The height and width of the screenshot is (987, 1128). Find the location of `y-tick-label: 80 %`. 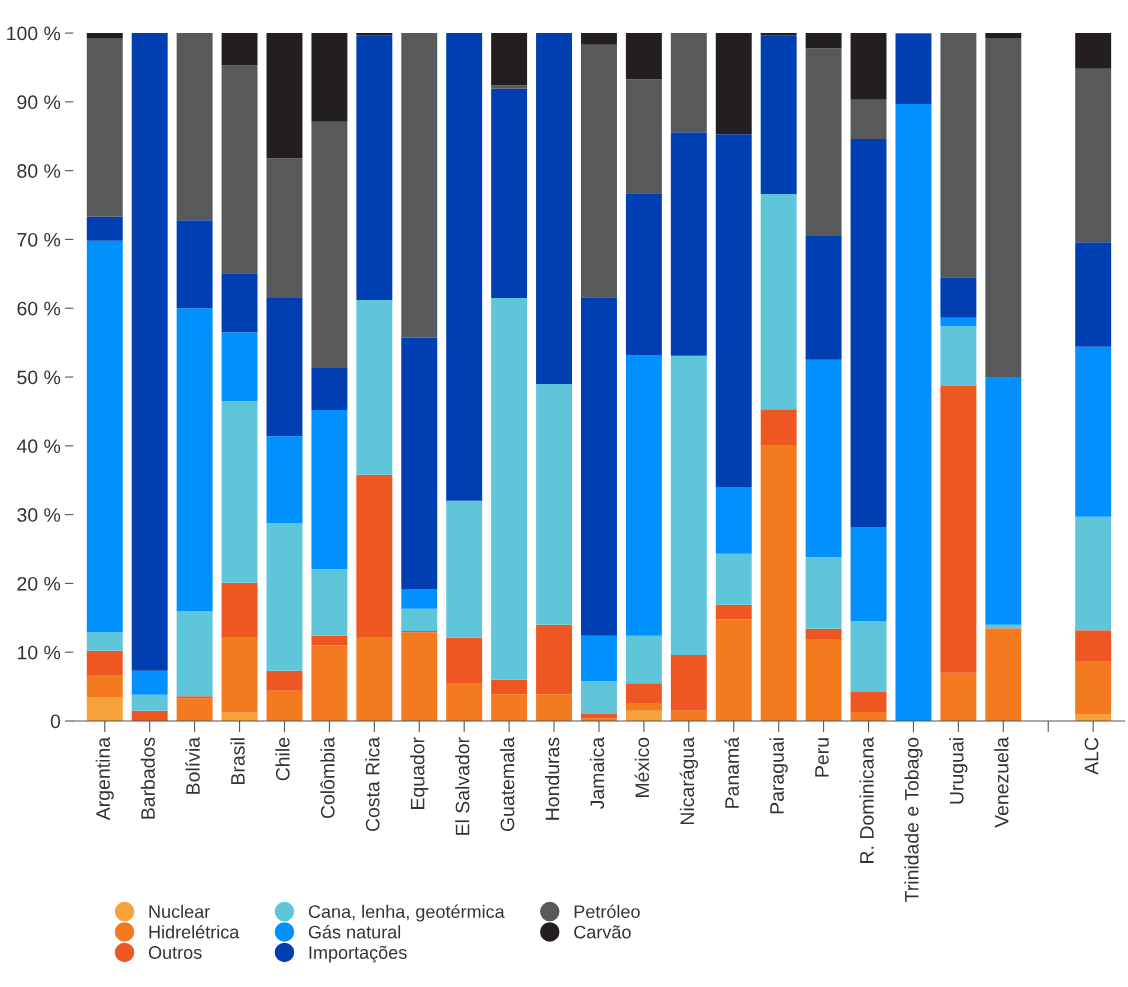

y-tick-label: 80 % is located at coordinates (39, 171).